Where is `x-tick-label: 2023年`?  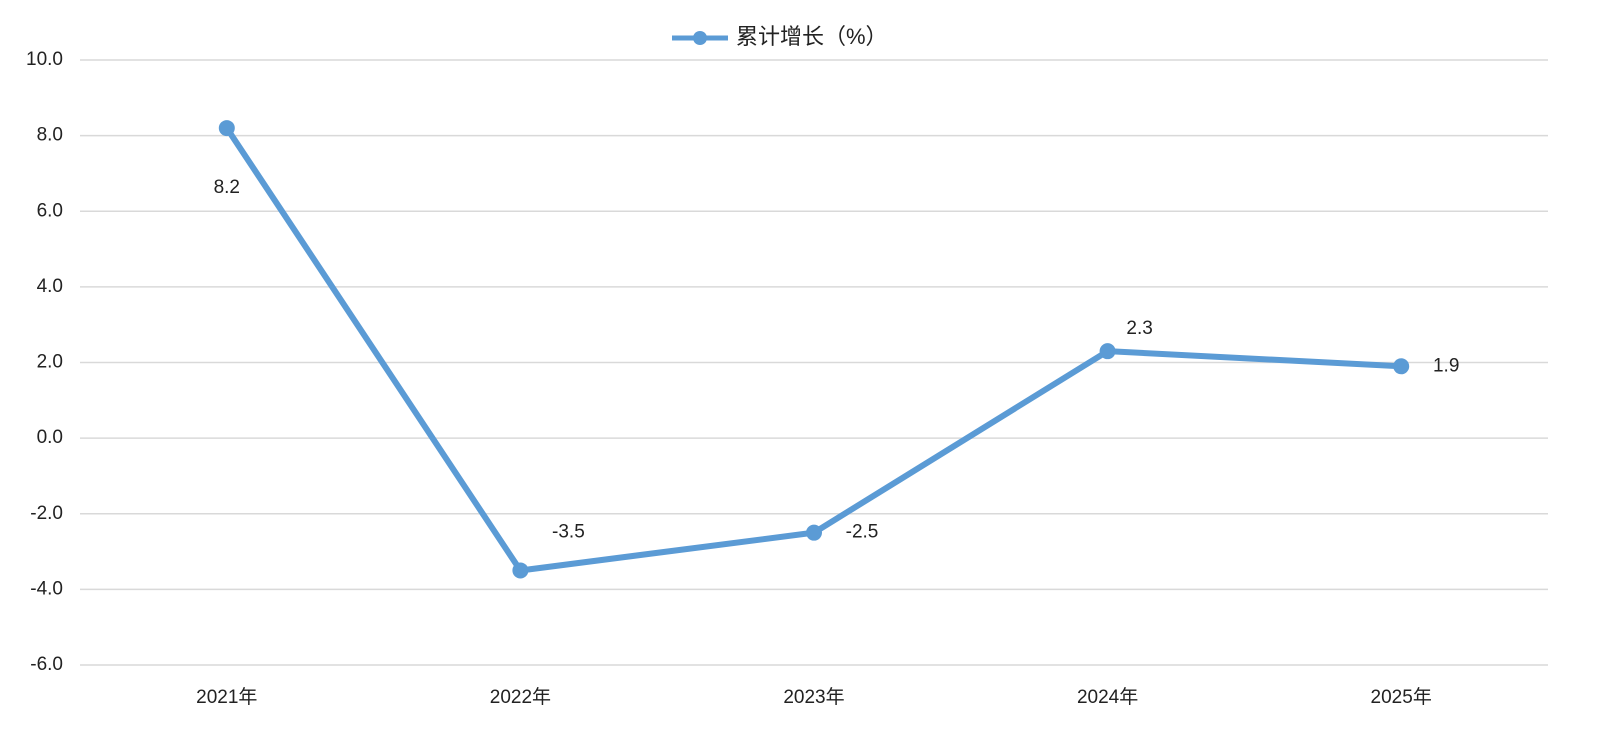
x-tick-label: 2023年 is located at coordinates (813, 697).